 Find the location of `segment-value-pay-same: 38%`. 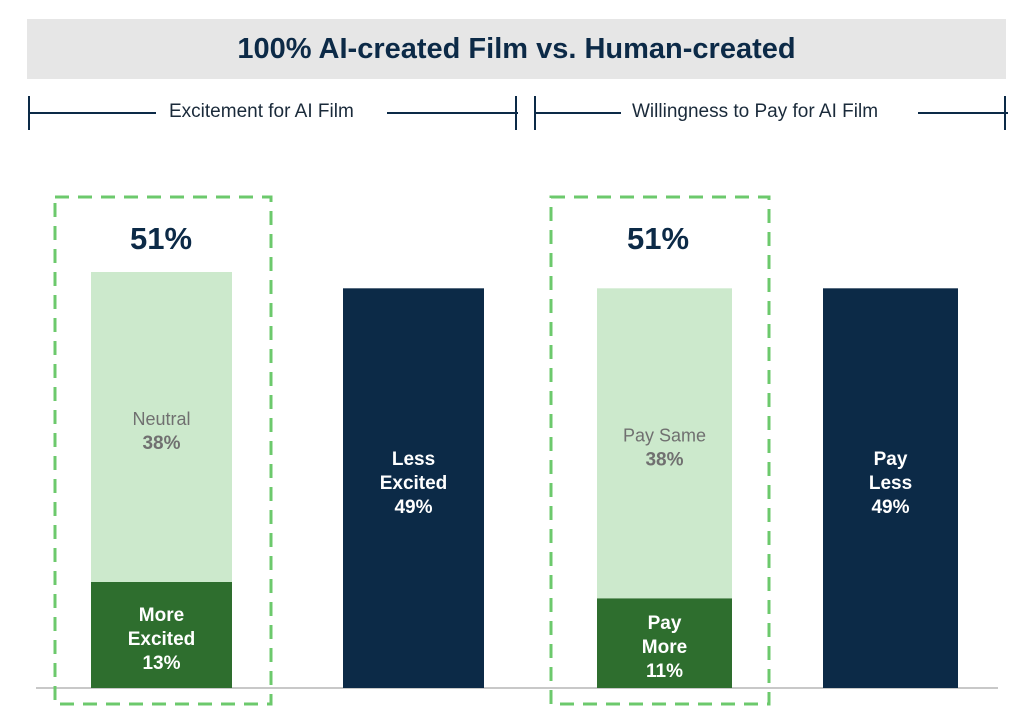

segment-value-pay-same: 38% is located at coordinates (664, 459).